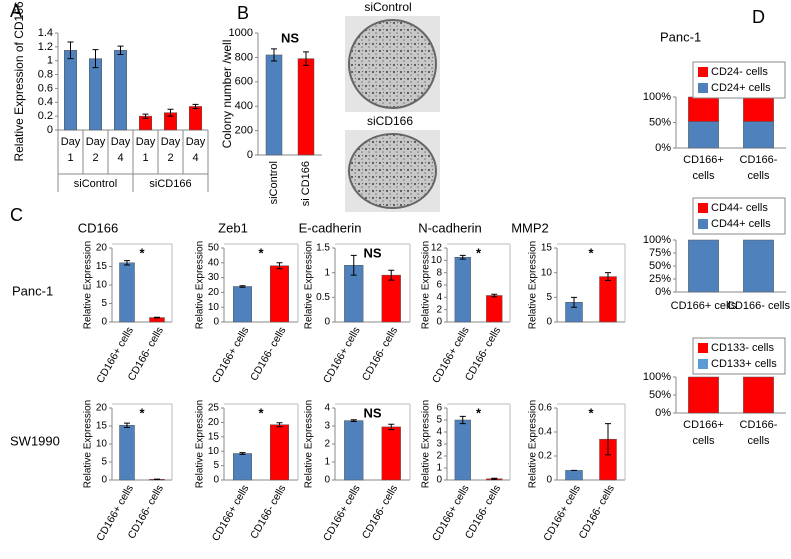 This screenshot has width=791, height=559. Describe the element at coordinates (323, 248) in the screenshot. I see `y-tick-label: 1.5` at that location.